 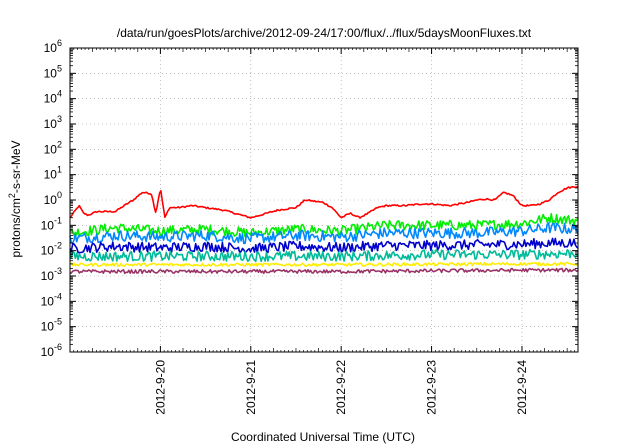 I want to click on x-tick-label: 2012-9-24, so click(x=522, y=387).